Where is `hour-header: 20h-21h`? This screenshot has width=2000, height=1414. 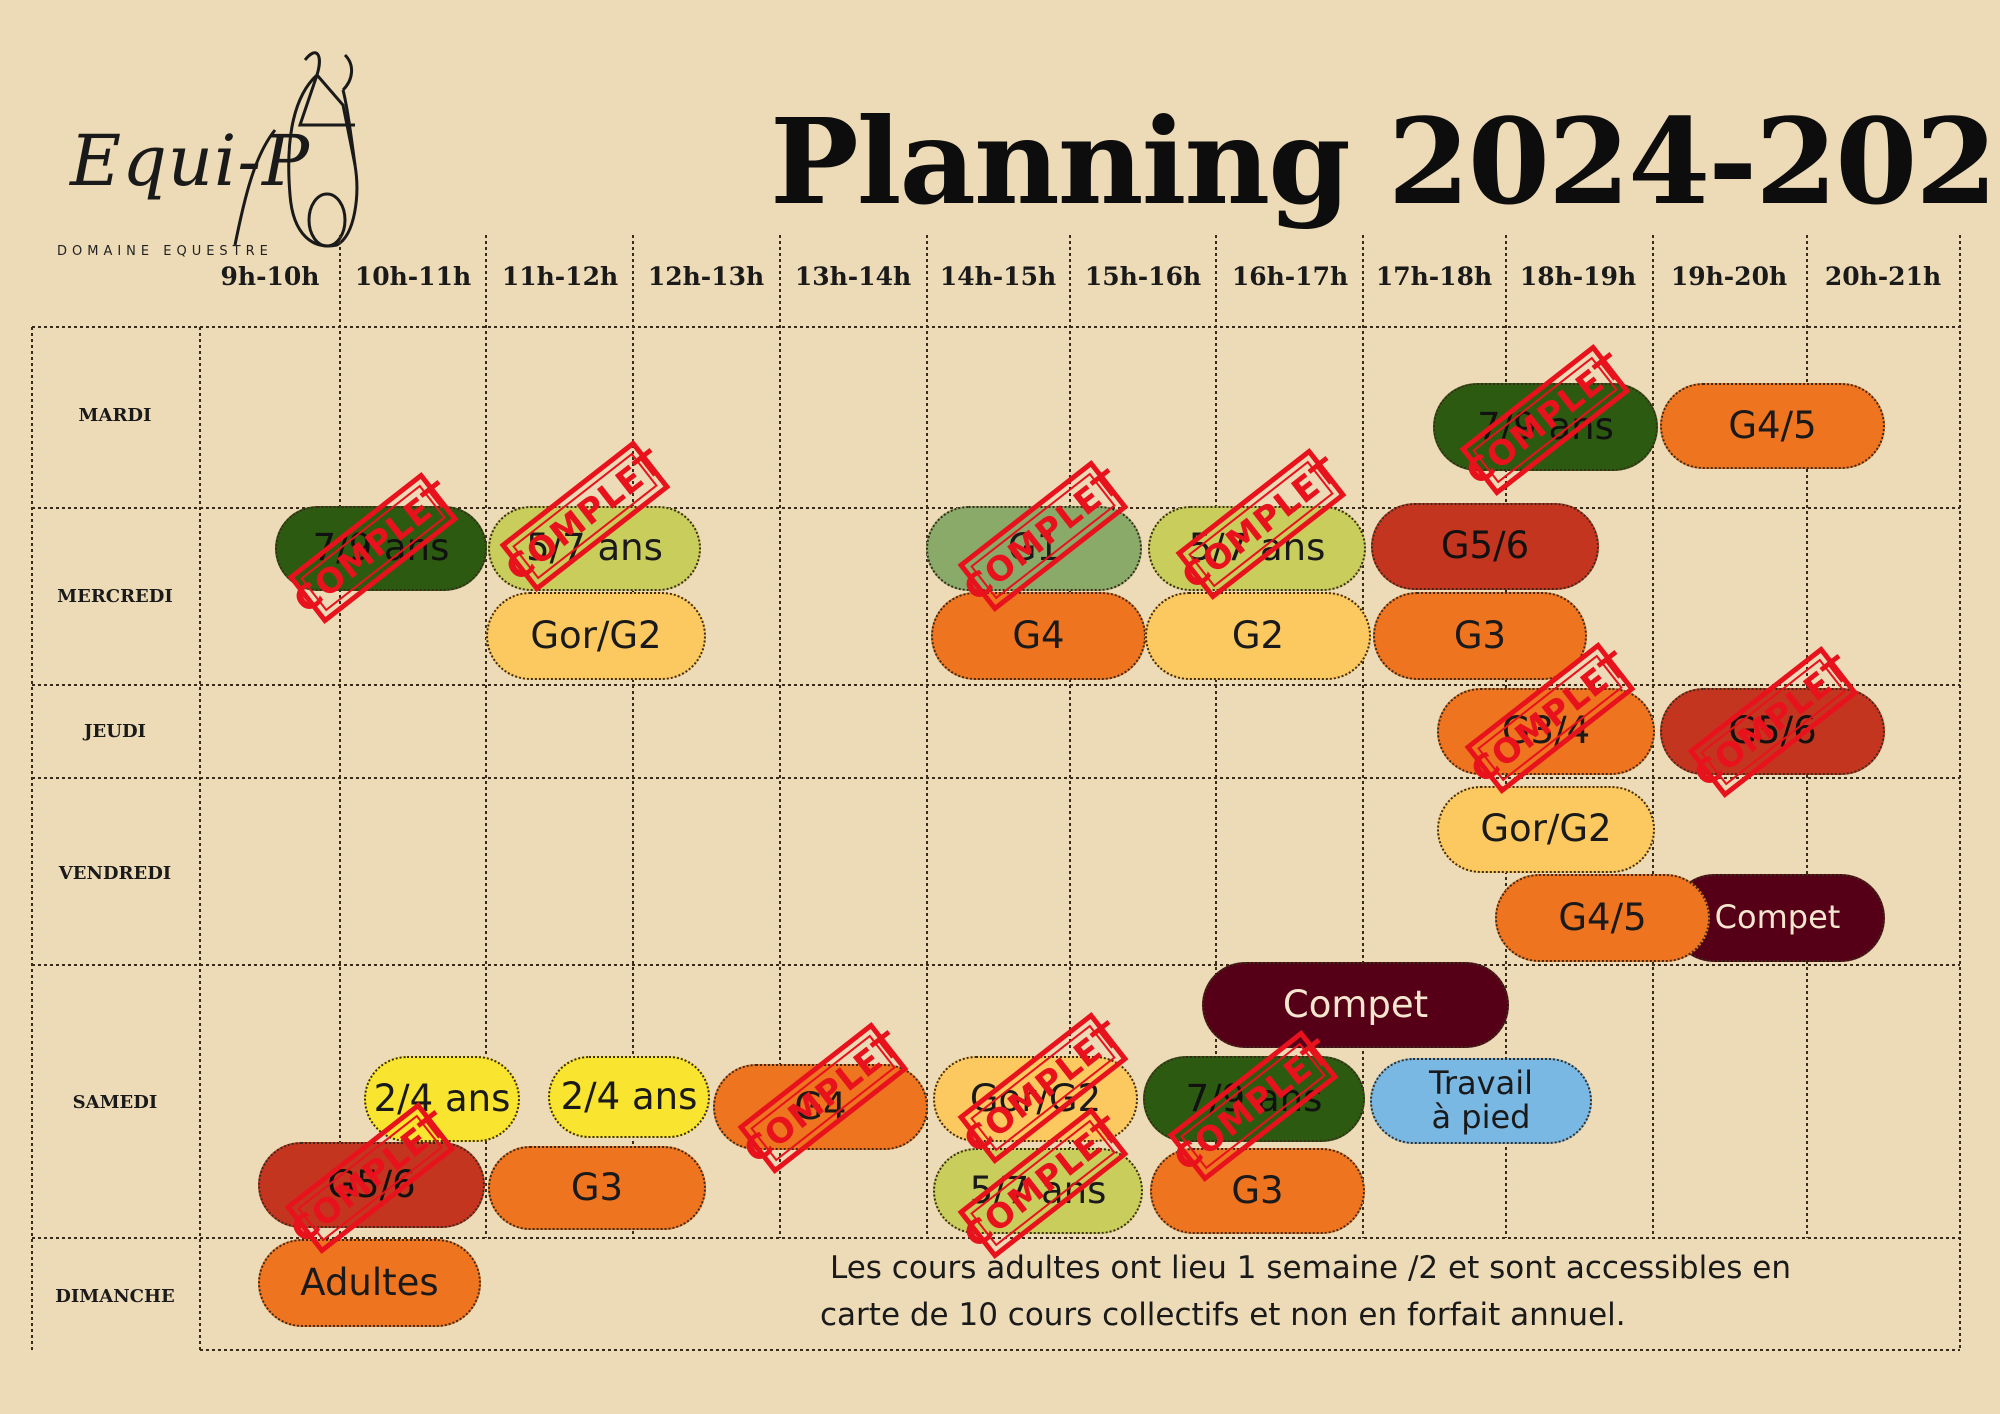 hour-header: 20h-21h is located at coordinates (1883, 276).